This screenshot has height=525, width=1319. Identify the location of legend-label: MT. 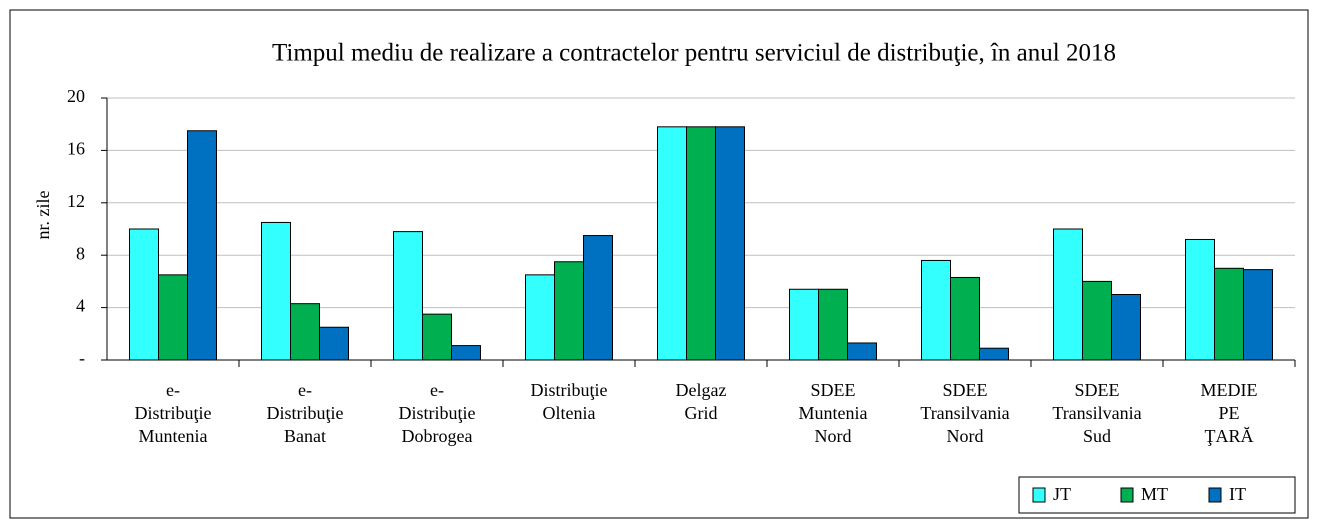
(1154, 494).